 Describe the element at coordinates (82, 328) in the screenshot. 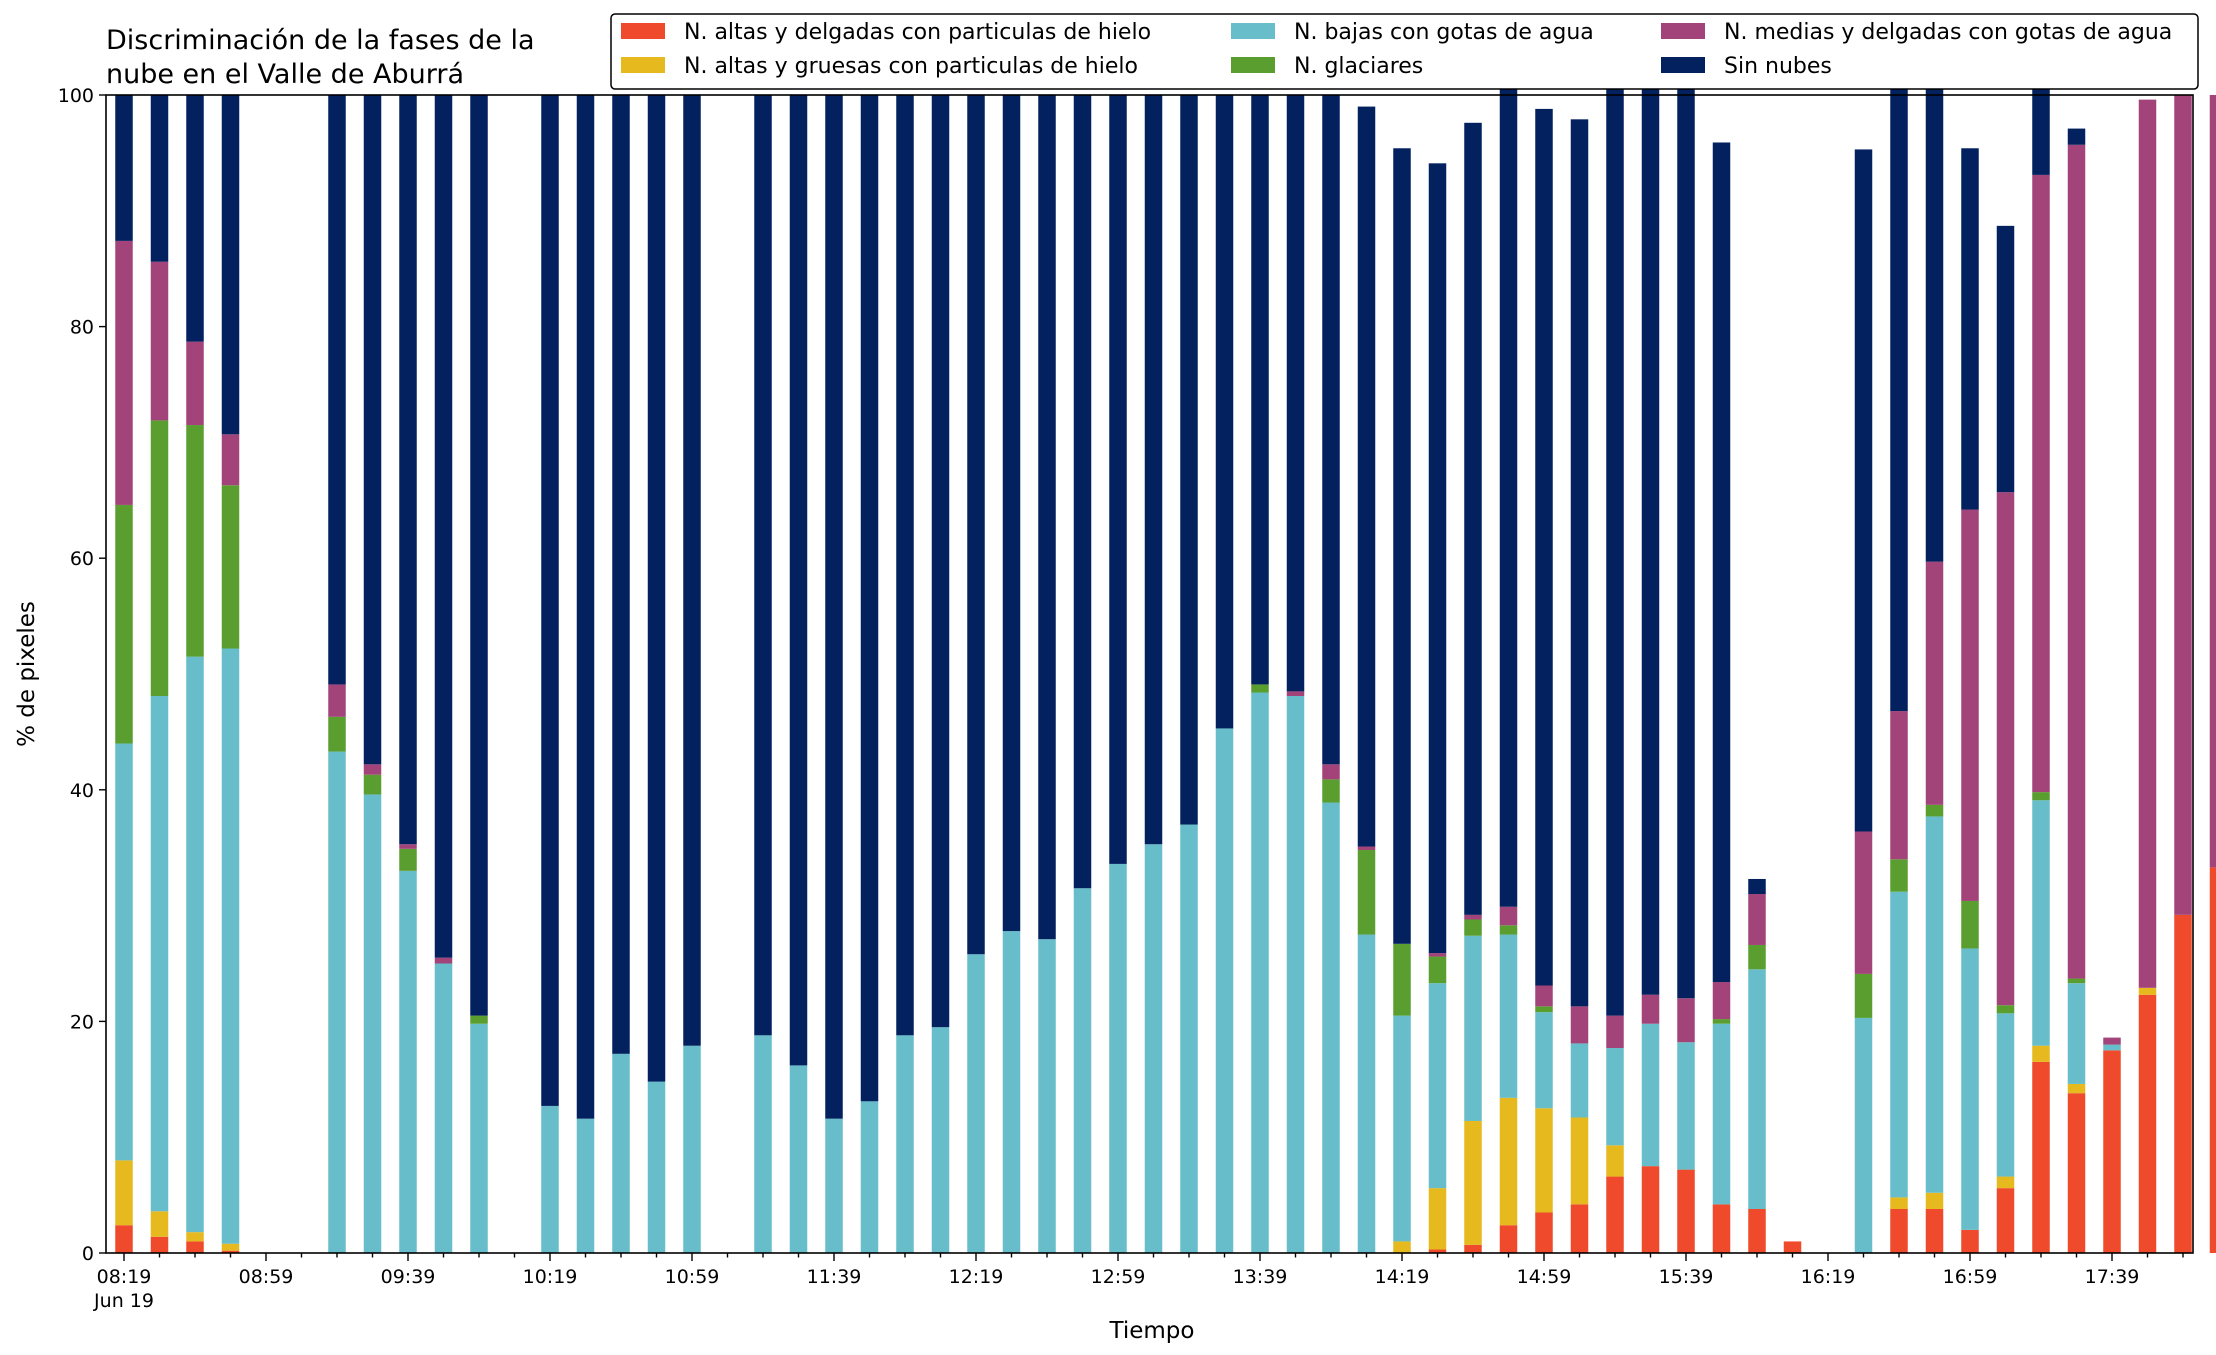

I see `y-tick-label: 80` at that location.